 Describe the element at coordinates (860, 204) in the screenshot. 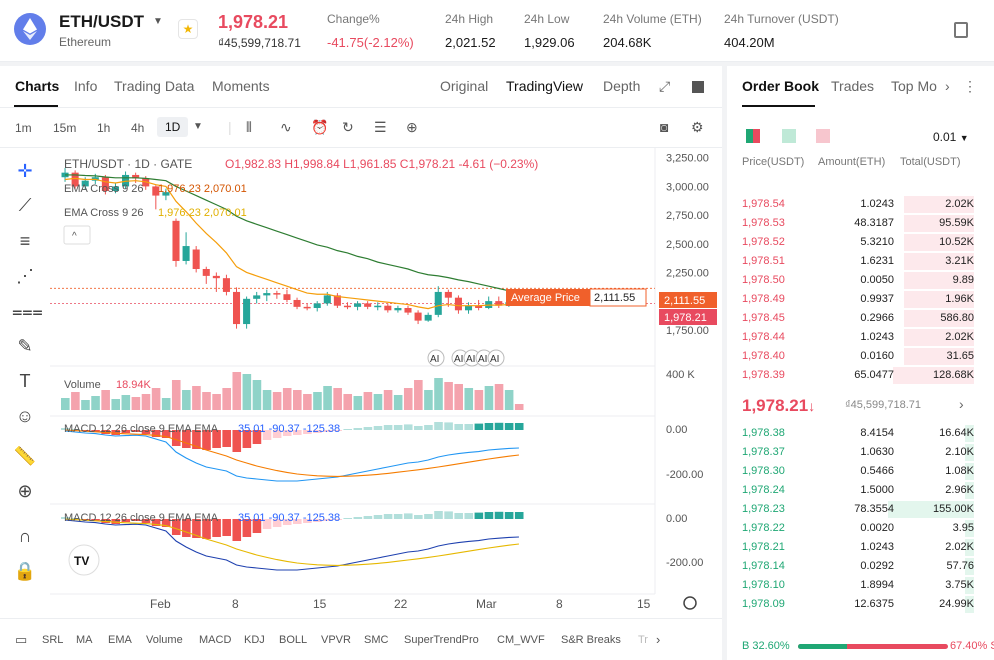

I see `ask-row: 1,978.54 1.0243 2.02K` at that location.